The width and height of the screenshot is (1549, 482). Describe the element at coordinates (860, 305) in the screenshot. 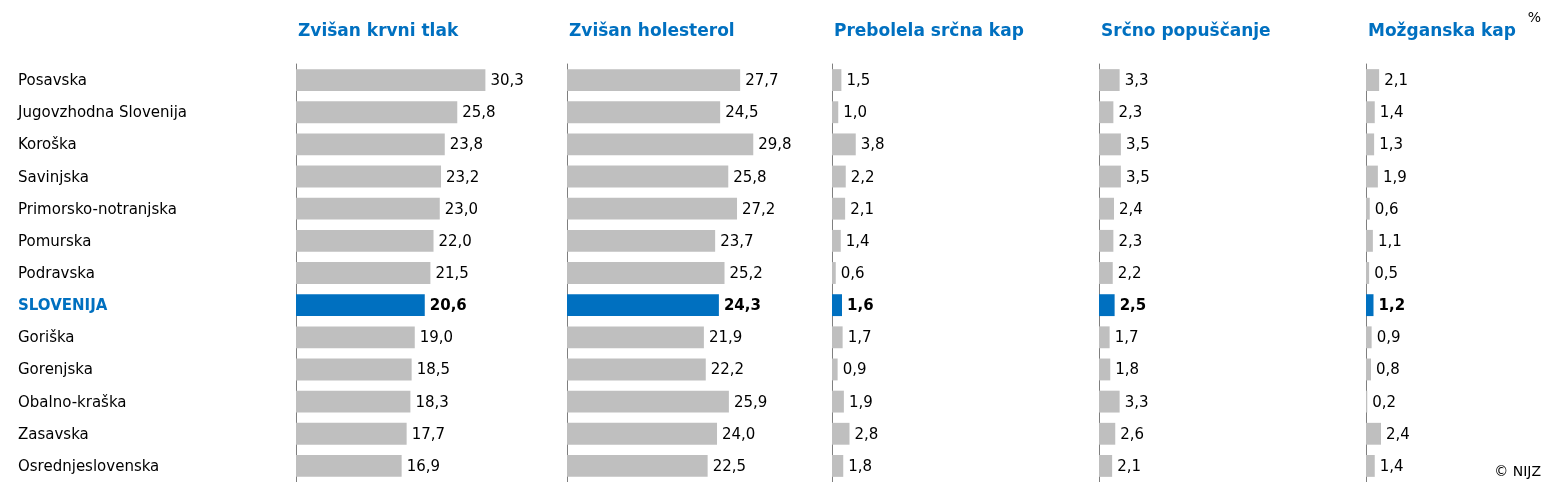

I see `data-label: 1,6` at that location.